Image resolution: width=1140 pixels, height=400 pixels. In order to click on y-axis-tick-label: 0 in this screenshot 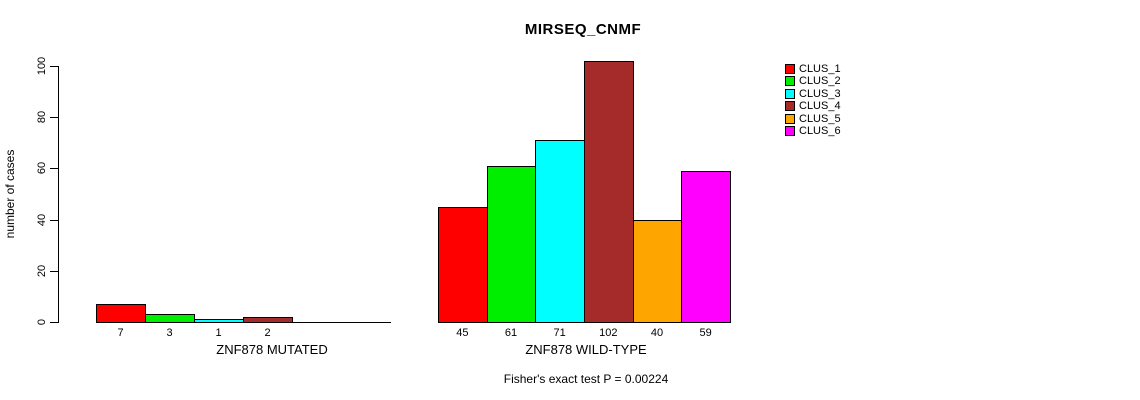, I will do `click(42, 322)`.